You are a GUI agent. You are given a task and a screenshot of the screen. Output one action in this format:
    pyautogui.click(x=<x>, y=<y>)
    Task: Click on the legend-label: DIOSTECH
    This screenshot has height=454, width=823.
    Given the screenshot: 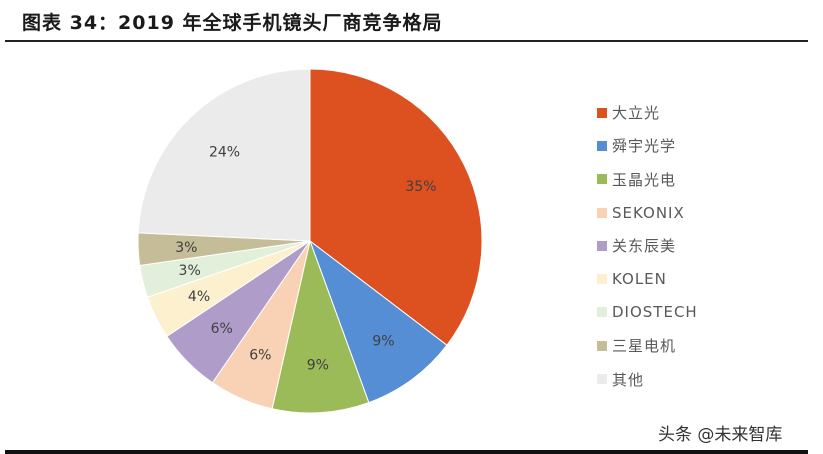 What is the action you would take?
    pyautogui.click(x=655, y=312)
    